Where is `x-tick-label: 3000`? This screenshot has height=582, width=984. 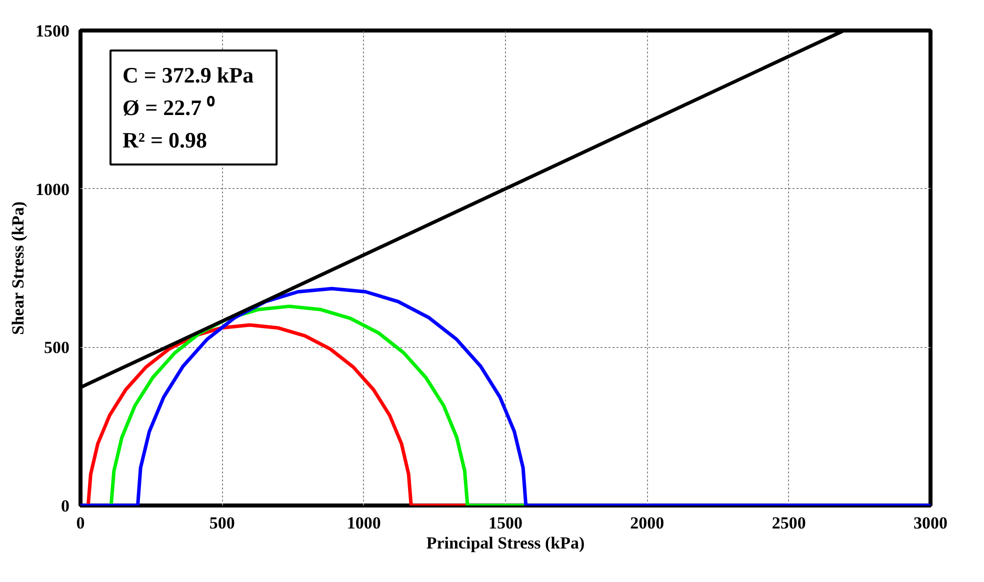
x-tick-label: 3000 is located at coordinates (931, 523).